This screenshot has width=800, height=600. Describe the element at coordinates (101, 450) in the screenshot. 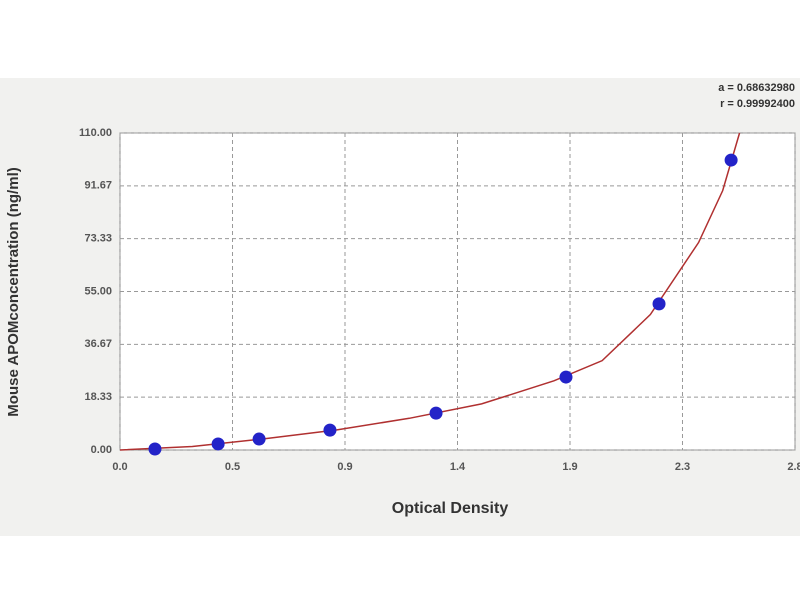

I see `y-tick-label: 0.00` at that location.